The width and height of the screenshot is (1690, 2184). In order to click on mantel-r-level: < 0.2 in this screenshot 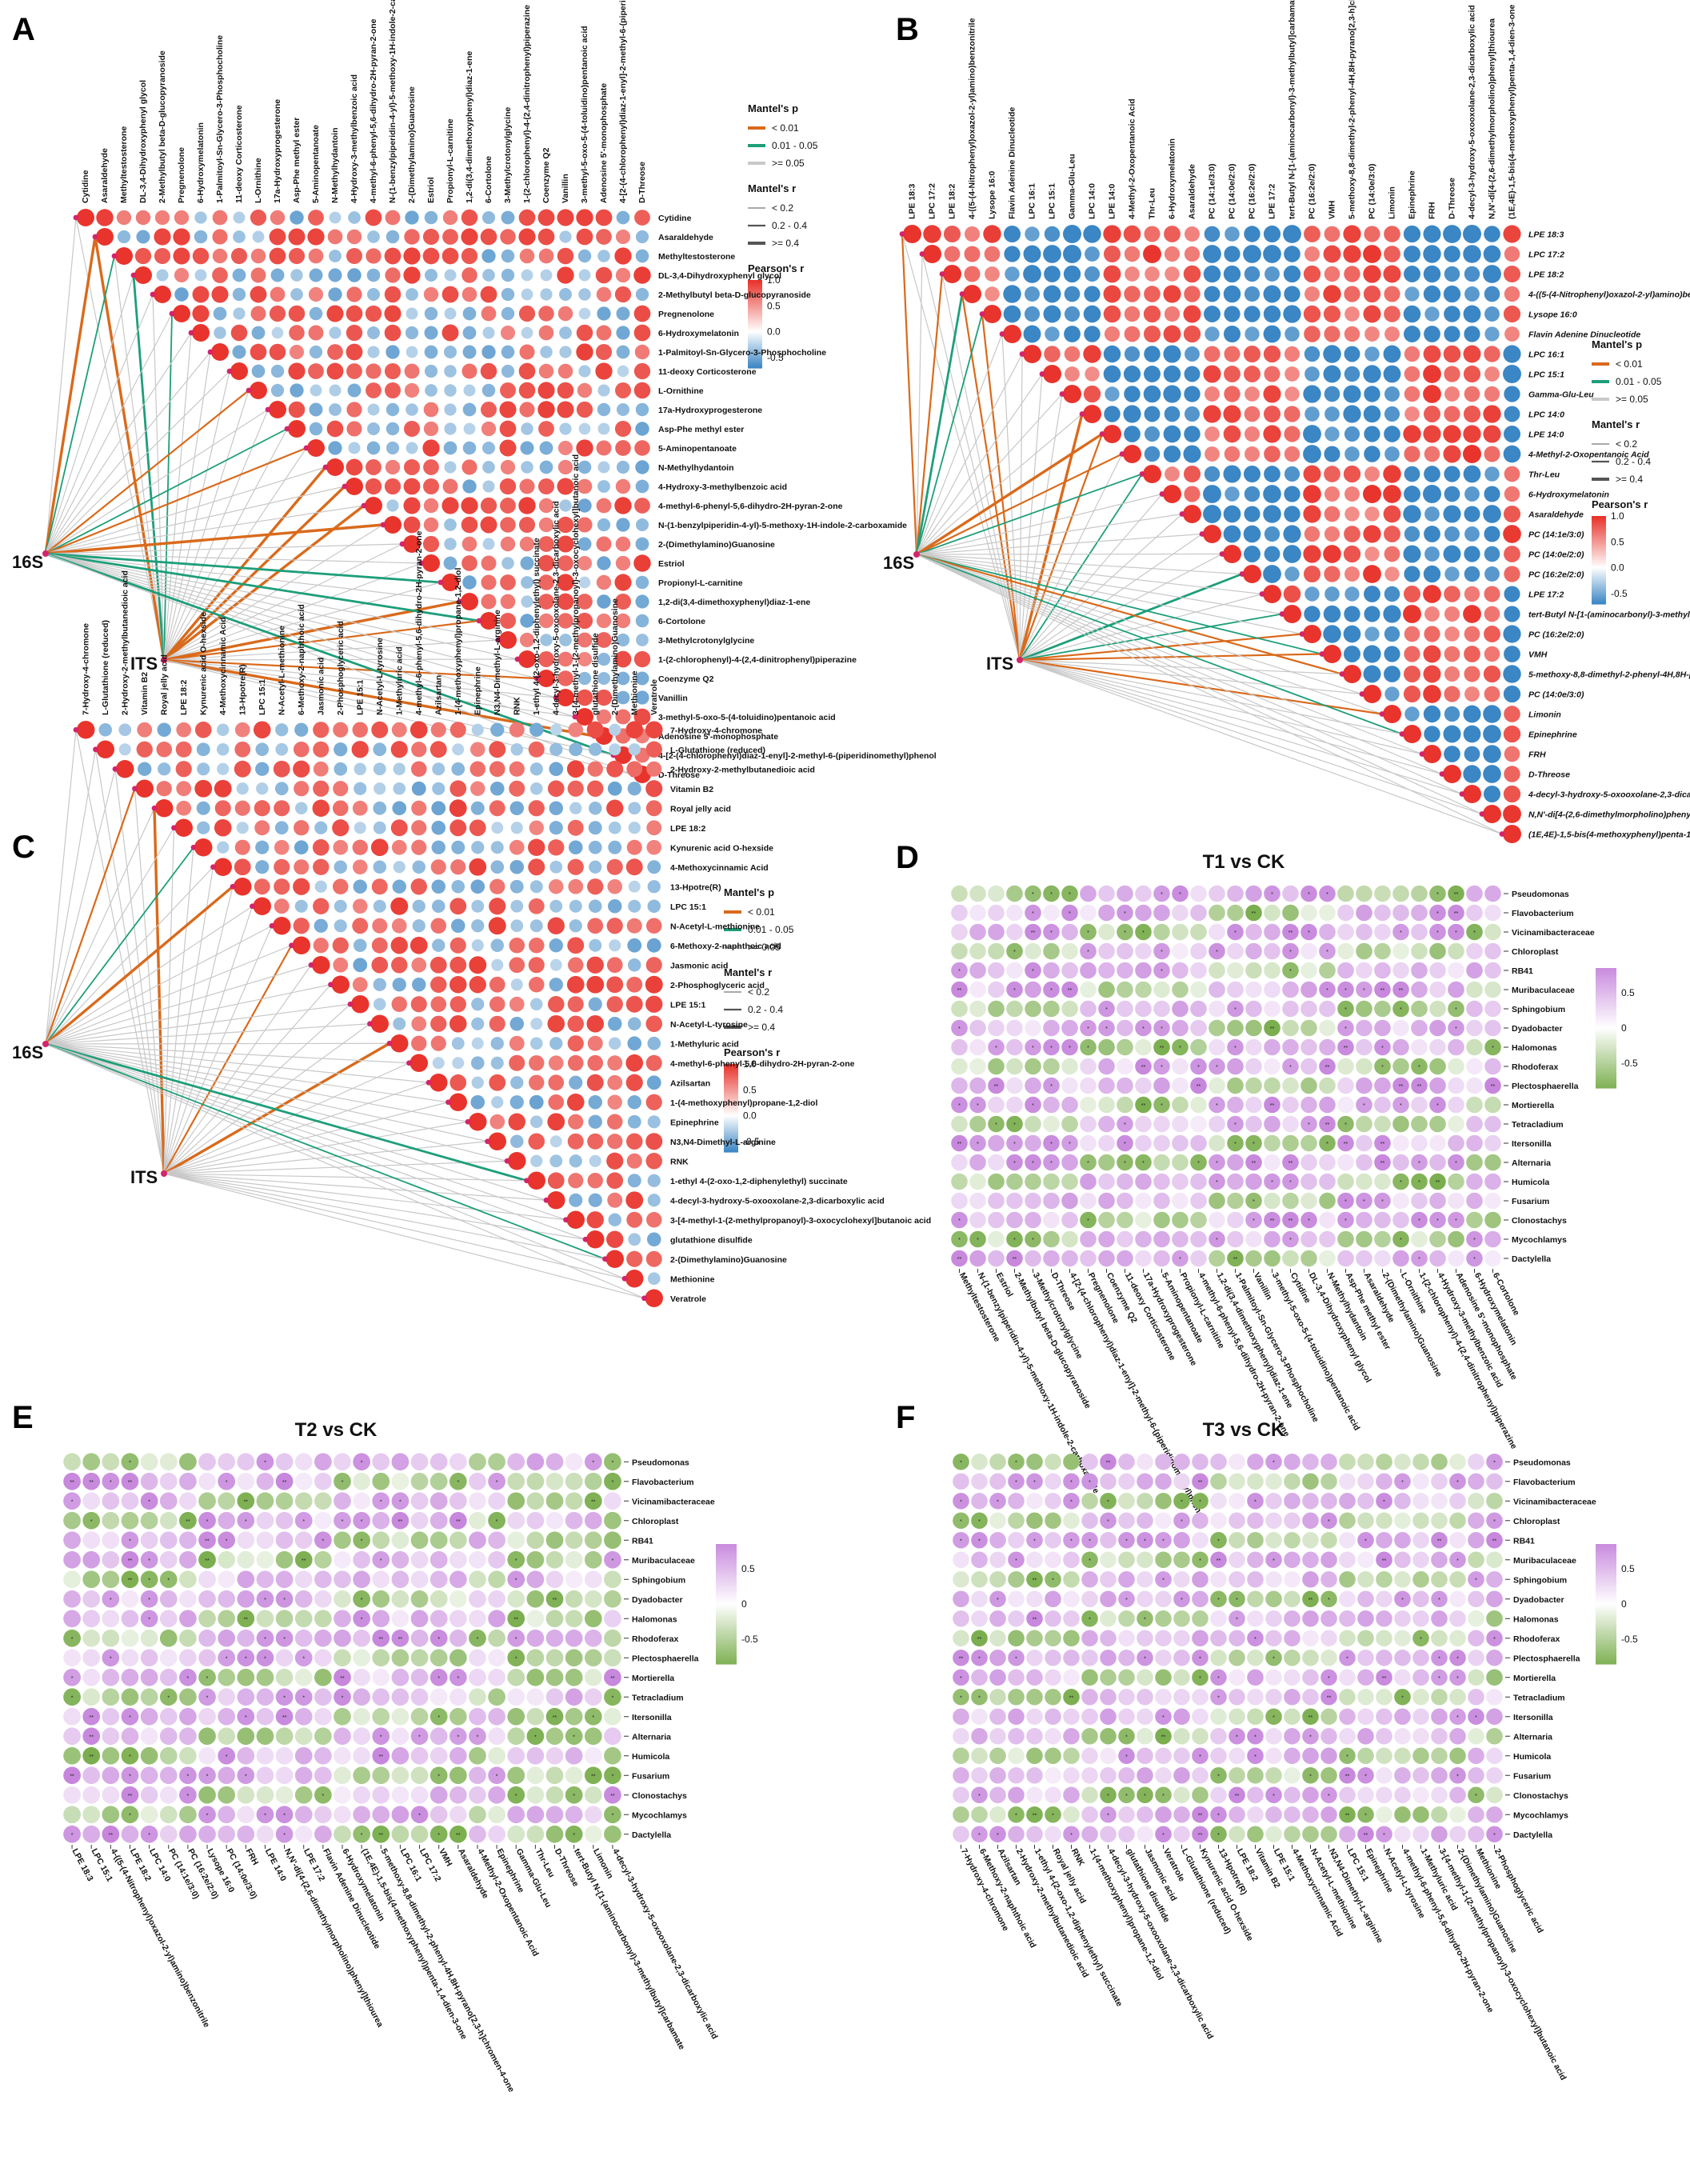, I will do `click(783, 208)`.